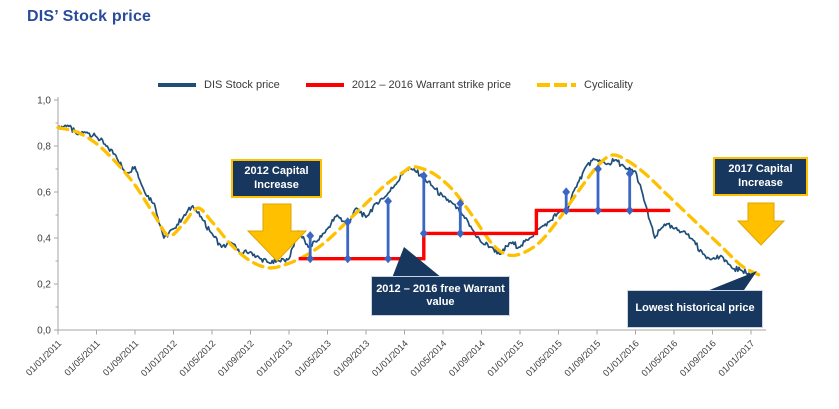 The image size is (839, 409). What do you see at coordinates (242, 85) in the screenshot?
I see `legend-label-stock: DIS Stock price` at bounding box center [242, 85].